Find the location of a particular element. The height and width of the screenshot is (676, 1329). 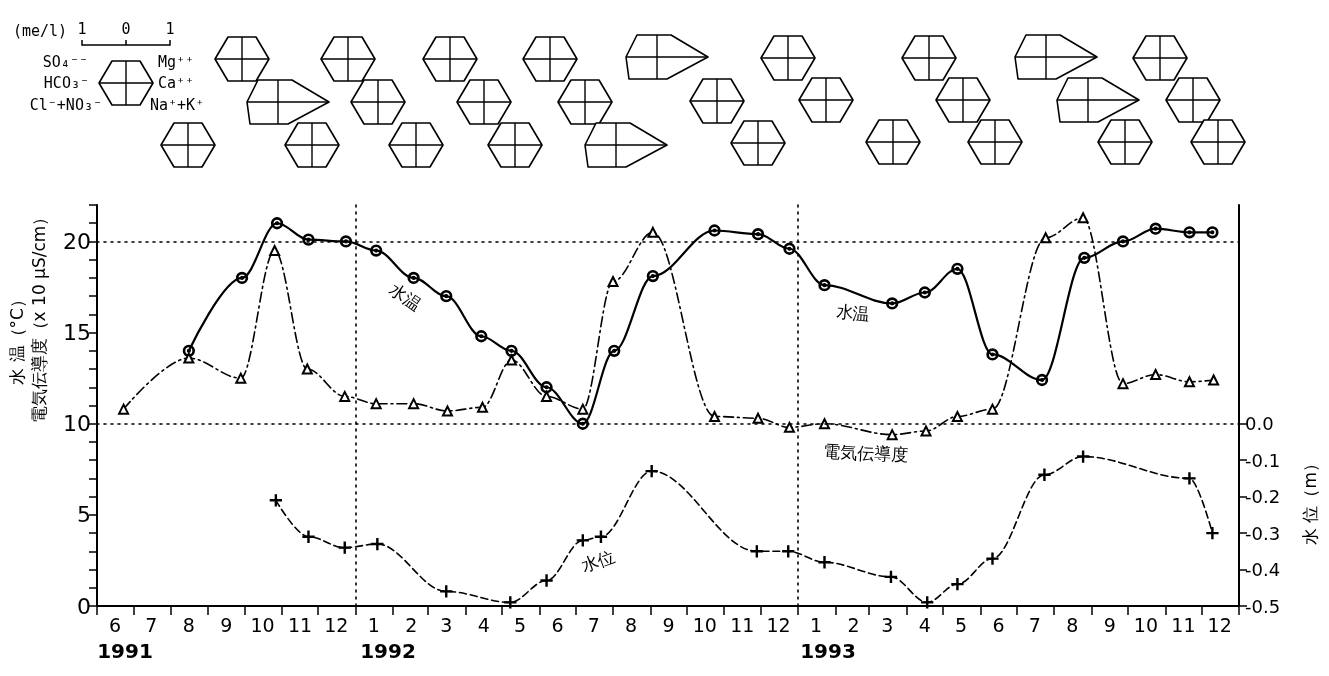

text: 電気伝導度（x 10 μS/cm） is located at coordinates (39, 316).